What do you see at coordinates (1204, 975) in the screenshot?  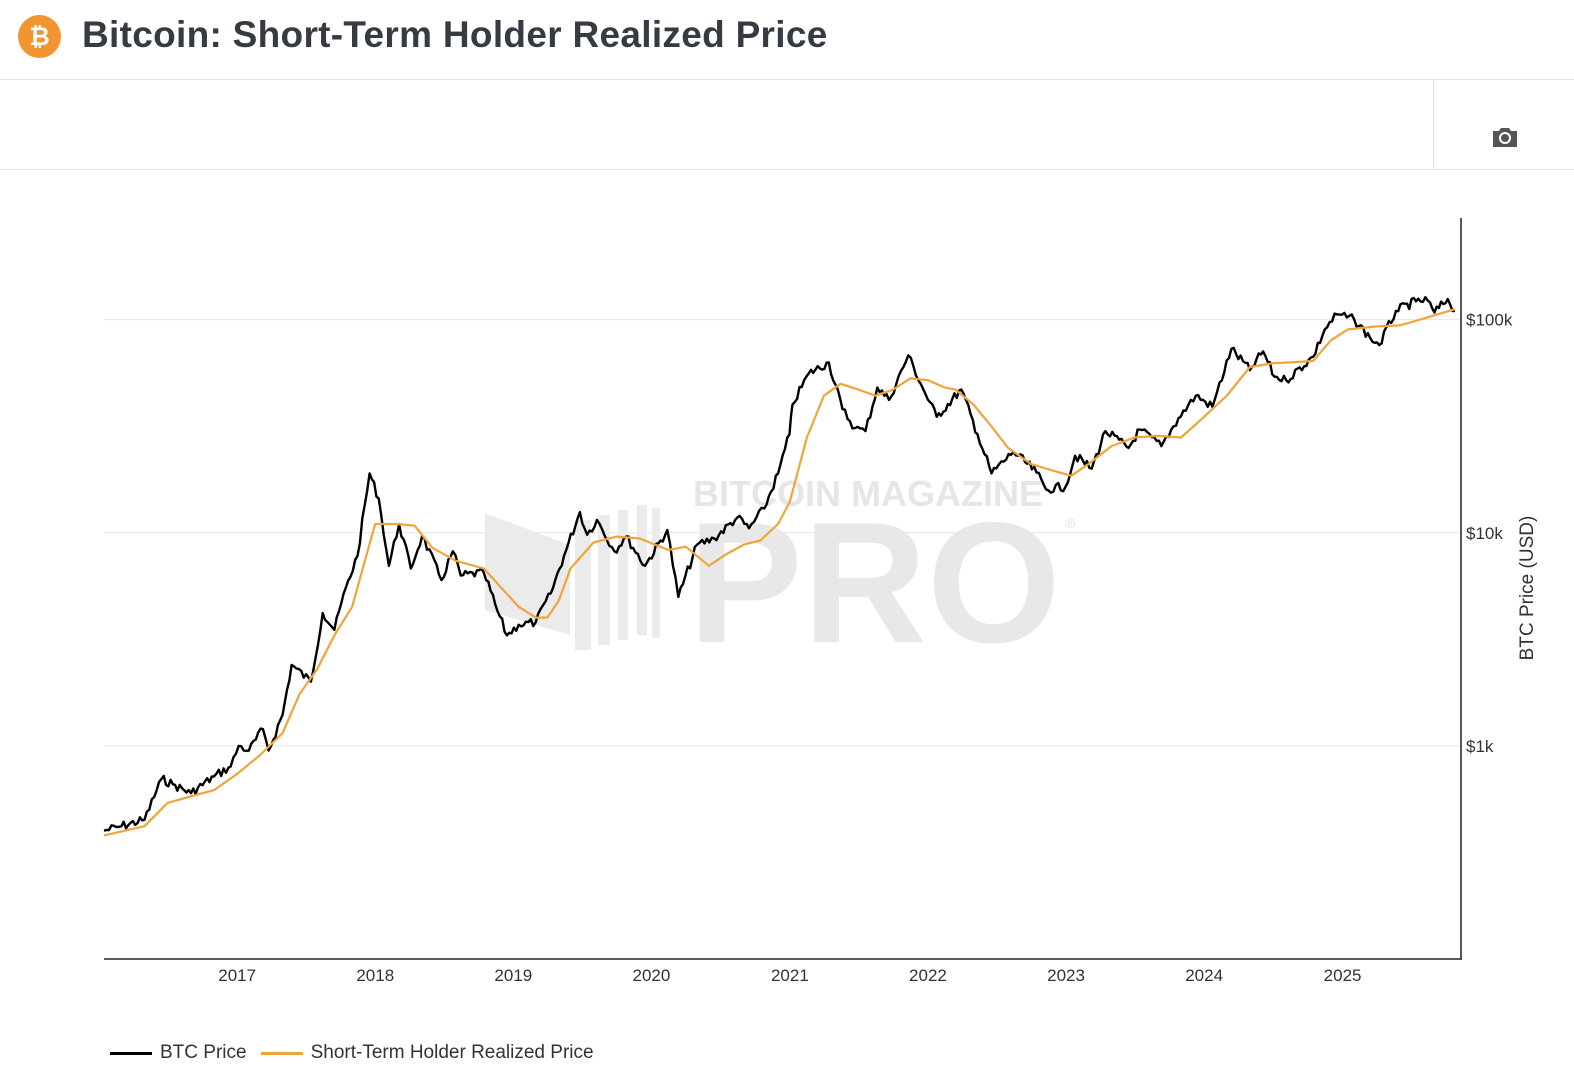 I see `x-tick-label: 2024` at bounding box center [1204, 975].